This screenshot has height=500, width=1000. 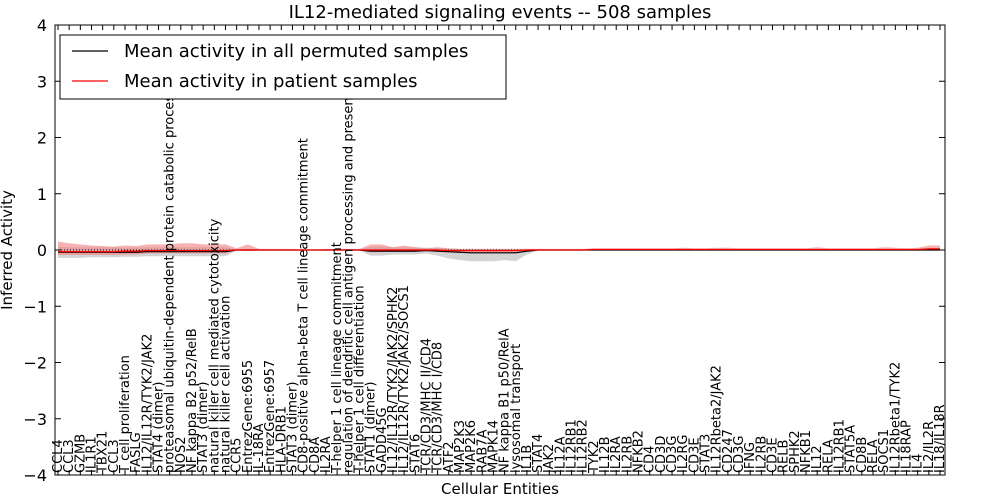 What do you see at coordinates (237, 455) in the screenshot?
I see `x-category-label: CCR5` at bounding box center [237, 455].